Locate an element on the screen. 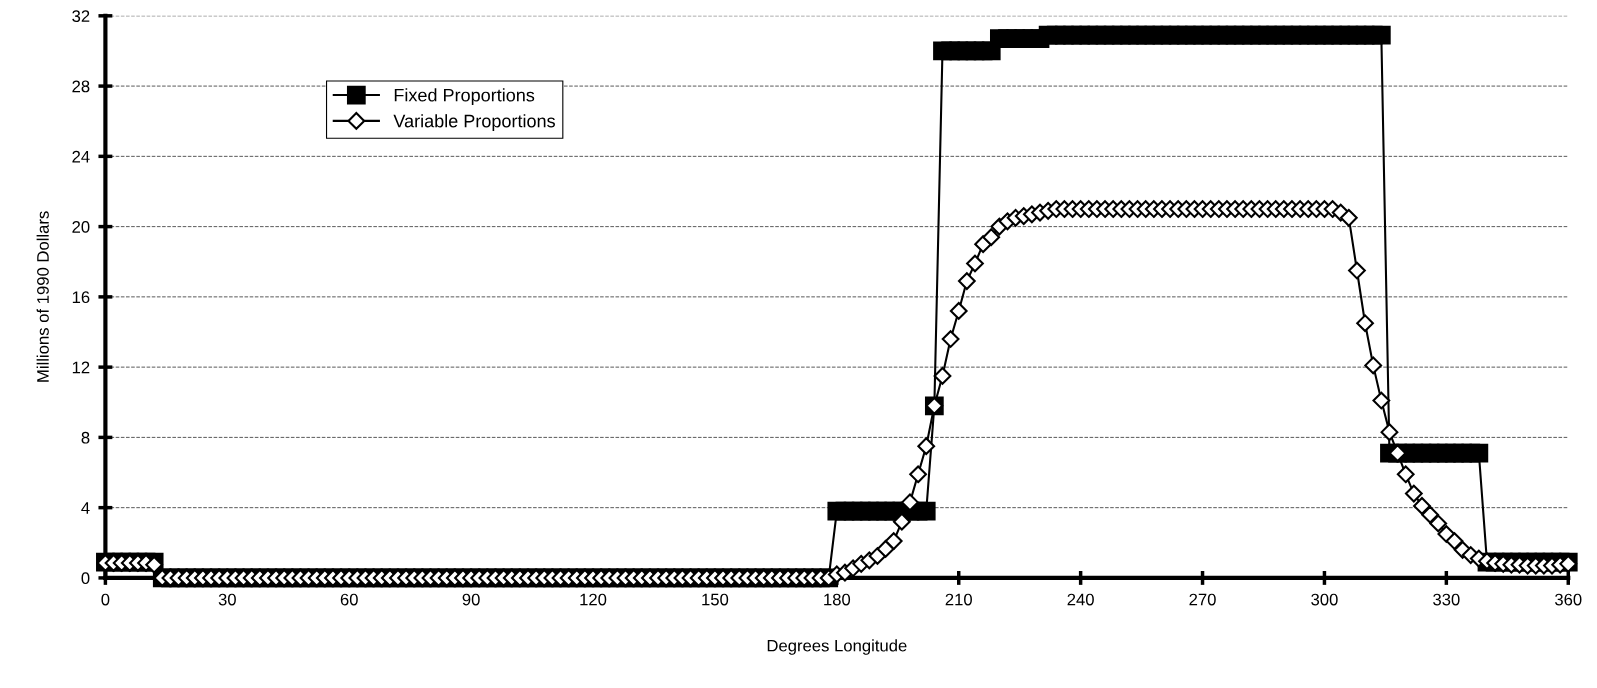 The width and height of the screenshot is (1597, 688). y-tick-label: 16 is located at coordinates (81, 297).